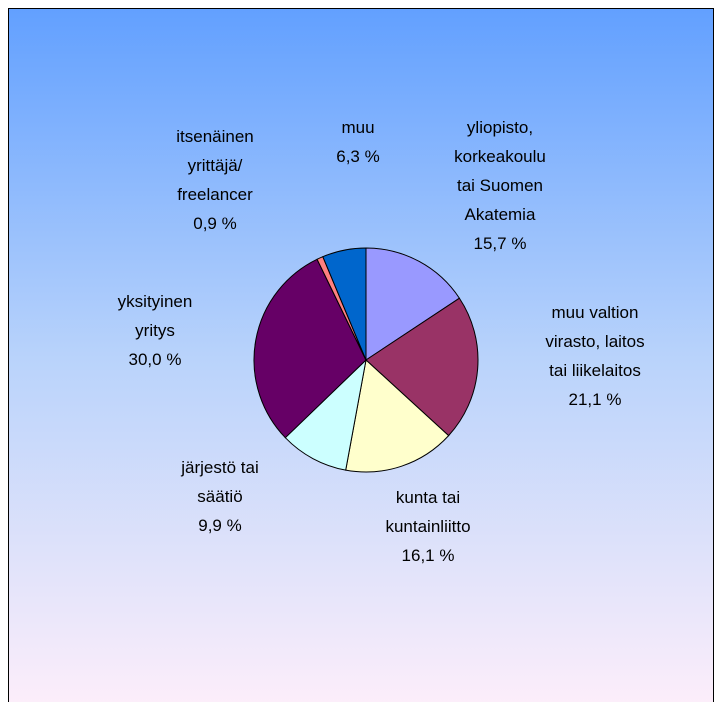 Image resolution: width=722 pixels, height=702 pixels. I want to click on slice-label: itsenäinen yrittäjä/ freelancer 0,9 %, so click(215, 180).